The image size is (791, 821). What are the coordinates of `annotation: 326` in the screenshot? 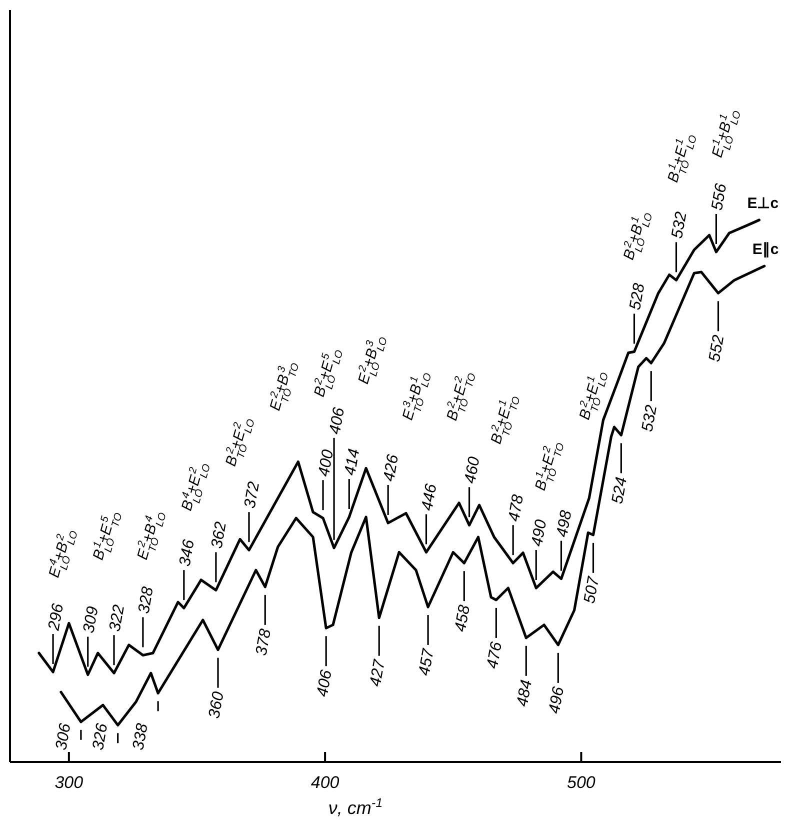 It's located at (101, 737).